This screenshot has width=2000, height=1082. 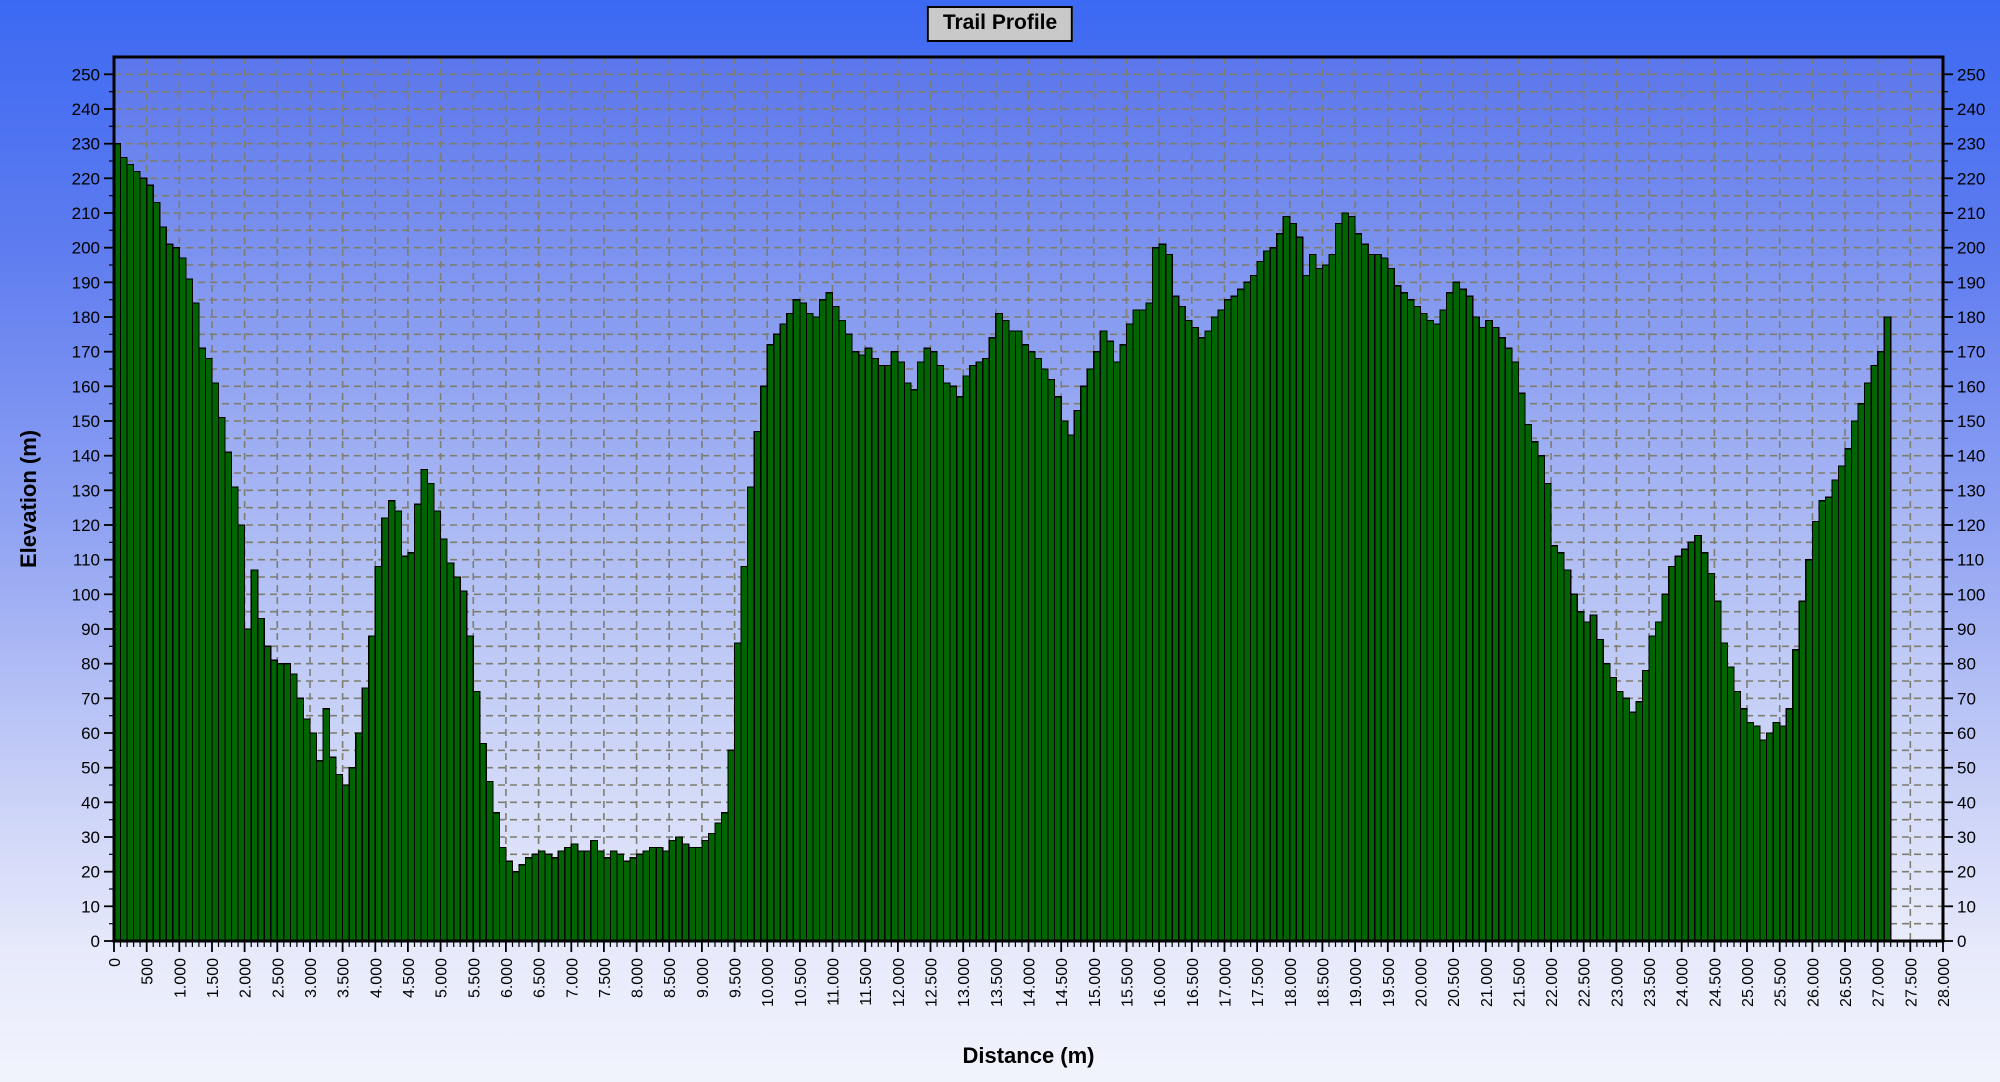 I want to click on svg-text: 13.000, so click(x=964, y=982).